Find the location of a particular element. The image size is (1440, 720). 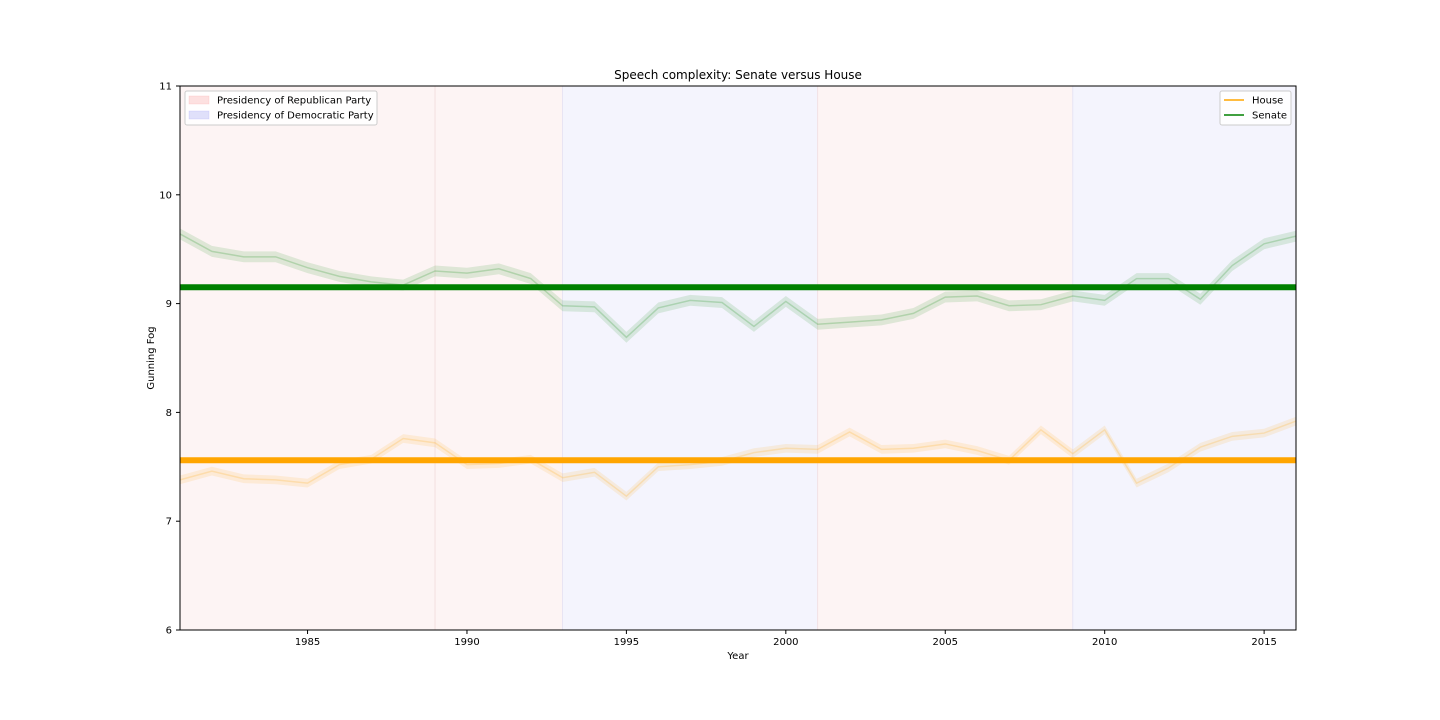

y-tick-label-9: 9 is located at coordinates (169, 304).